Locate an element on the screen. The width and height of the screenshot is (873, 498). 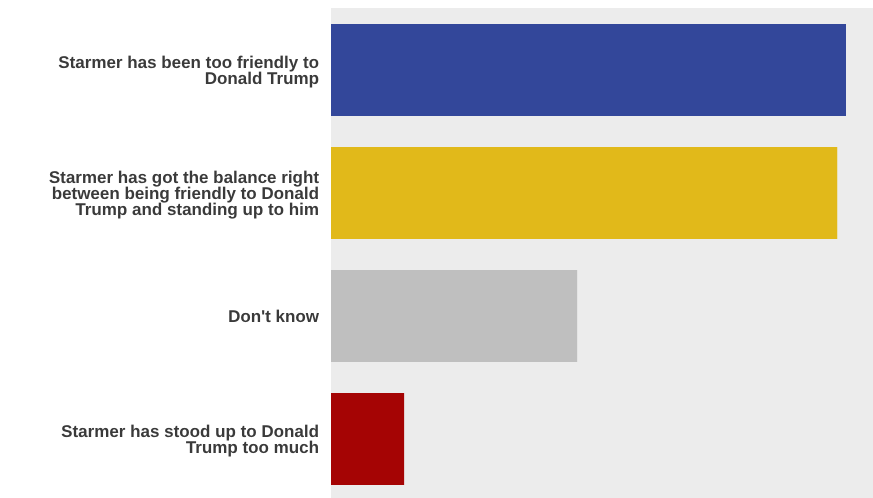
y-tick-label: Starmer has got the balance right between being friendly to Donald Trump and standing up to him is located at coordinates (184, 193).